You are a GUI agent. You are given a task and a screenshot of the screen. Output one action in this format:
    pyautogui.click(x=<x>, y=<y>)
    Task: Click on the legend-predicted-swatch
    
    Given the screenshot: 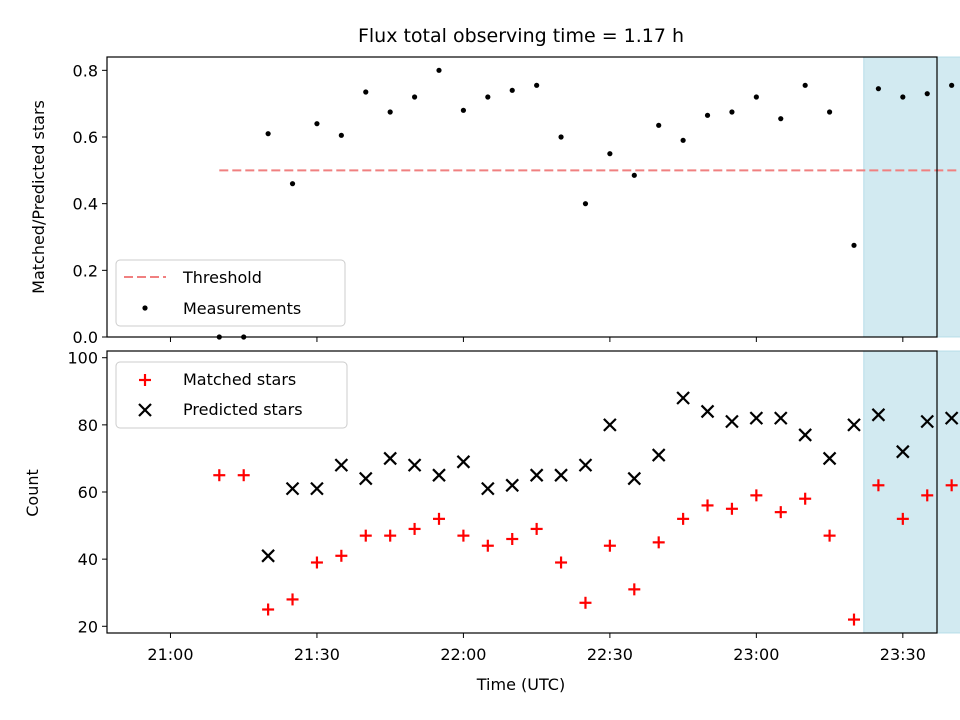 What is the action you would take?
    pyautogui.click(x=145, y=410)
    